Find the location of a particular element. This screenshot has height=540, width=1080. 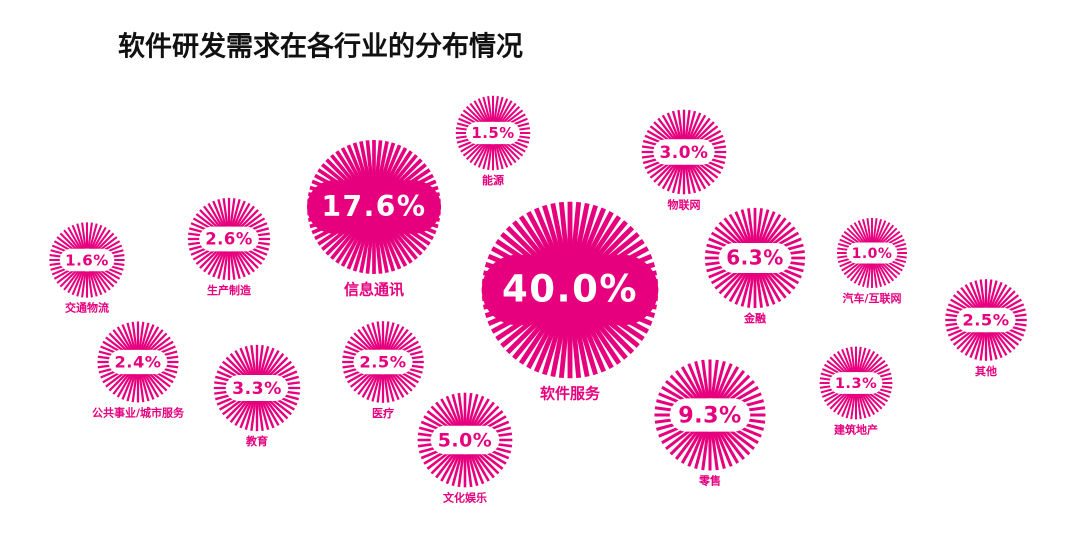

category-label: 汽车/互联网 is located at coordinates (871, 298).